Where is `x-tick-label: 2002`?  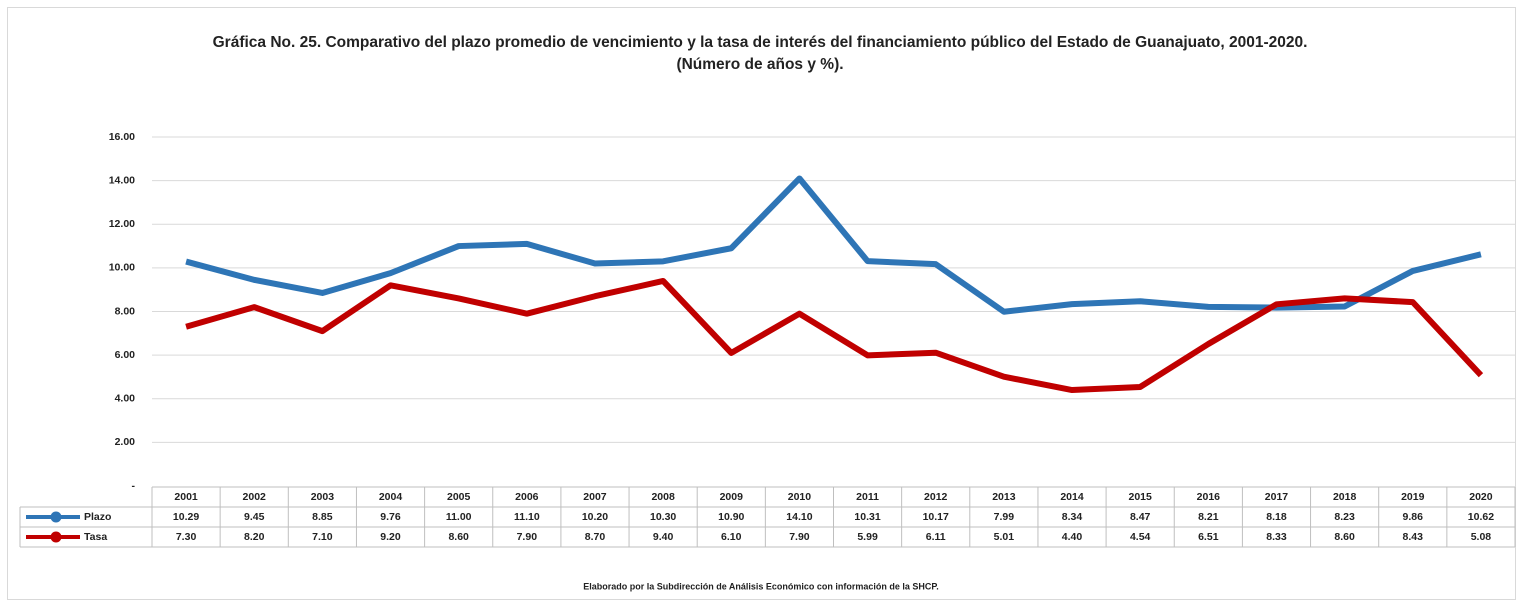
x-tick-label: 2002 is located at coordinates (255, 497).